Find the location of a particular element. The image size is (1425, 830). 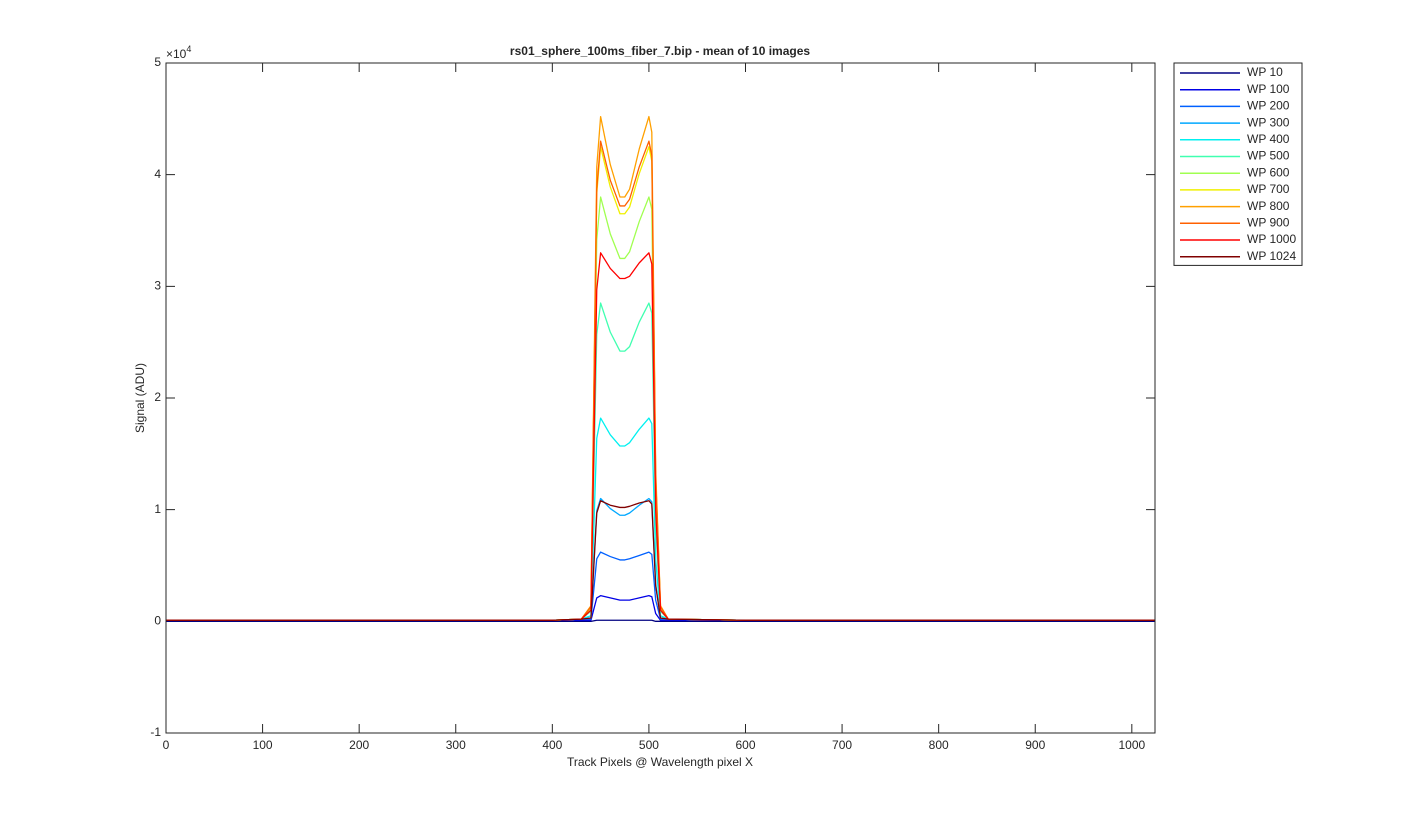

x-tick-label: 800 is located at coordinates (939, 745).